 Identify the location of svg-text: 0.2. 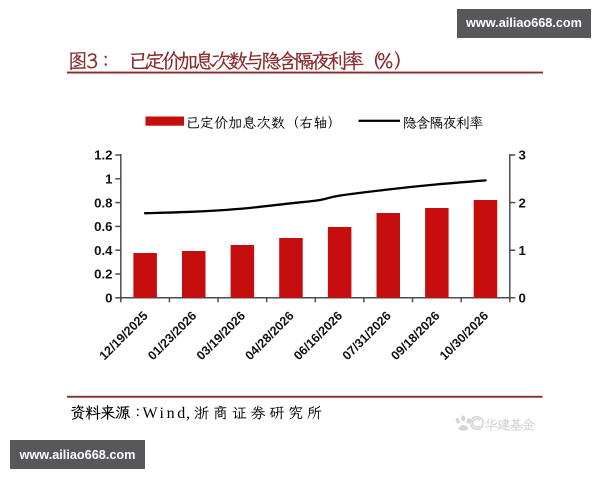
(103, 274).